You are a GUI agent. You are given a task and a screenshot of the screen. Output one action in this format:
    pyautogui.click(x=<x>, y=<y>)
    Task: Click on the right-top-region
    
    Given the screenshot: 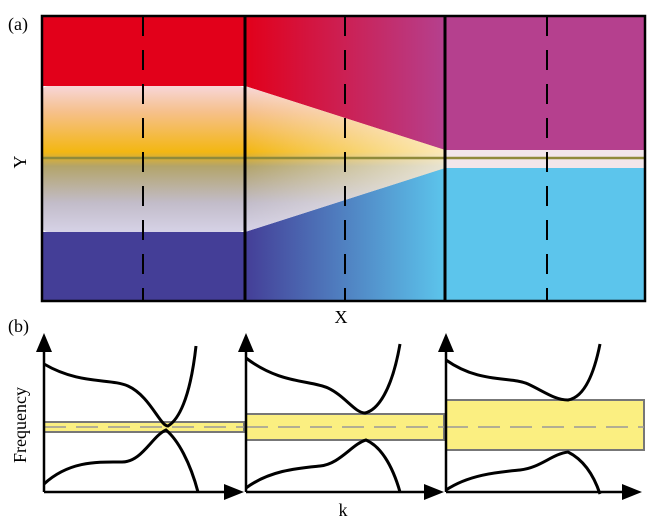 What is the action you would take?
    pyautogui.click(x=545, y=83)
    